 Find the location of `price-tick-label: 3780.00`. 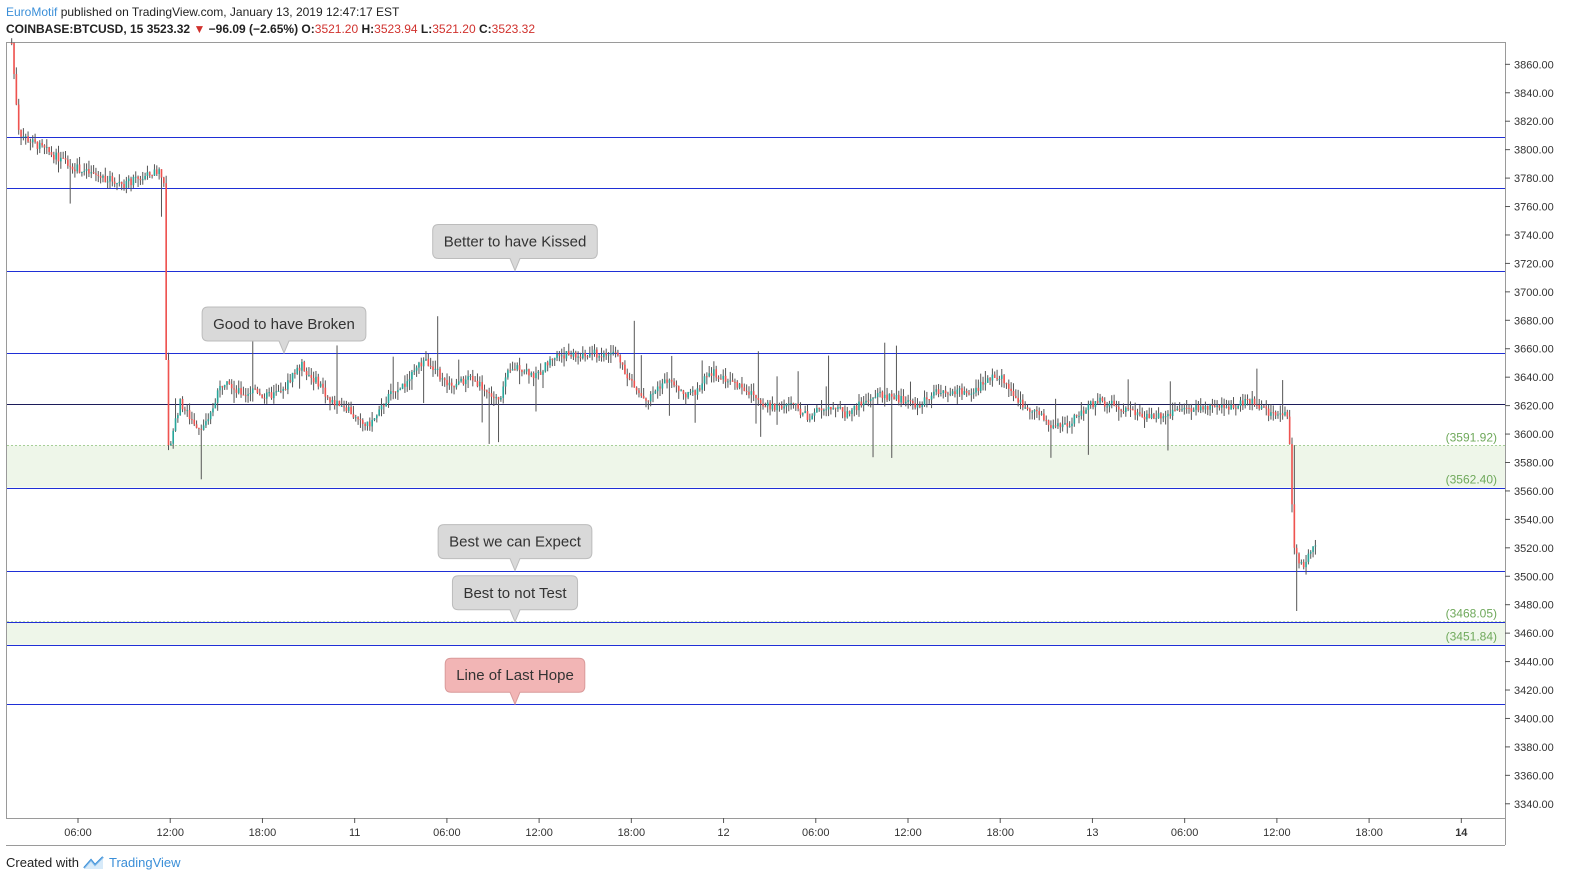

price-tick-label: 3780.00 is located at coordinates (1534, 179).